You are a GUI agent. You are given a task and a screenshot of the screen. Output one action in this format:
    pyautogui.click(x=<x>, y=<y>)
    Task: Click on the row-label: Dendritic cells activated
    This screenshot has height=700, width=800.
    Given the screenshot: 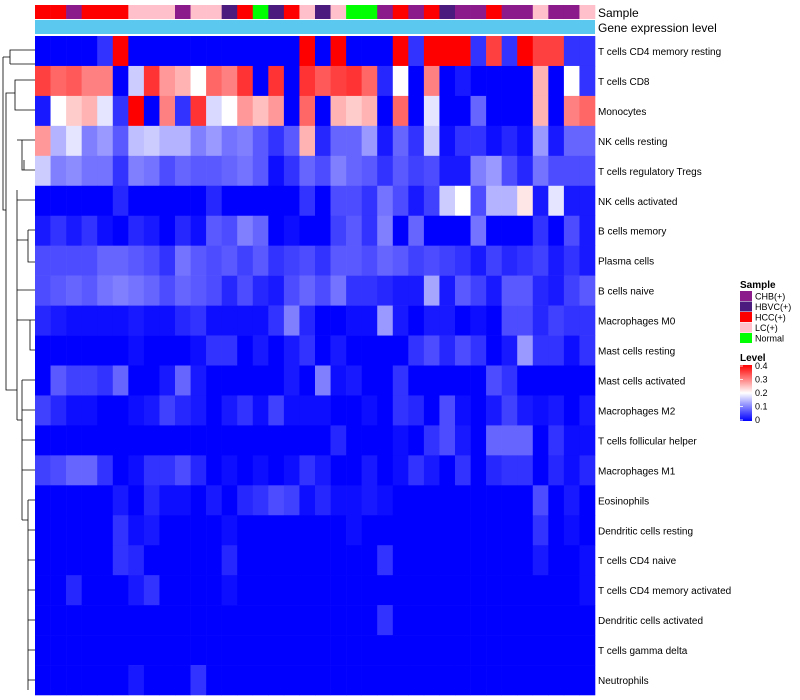 What is the action you would take?
    pyautogui.click(x=650, y=621)
    